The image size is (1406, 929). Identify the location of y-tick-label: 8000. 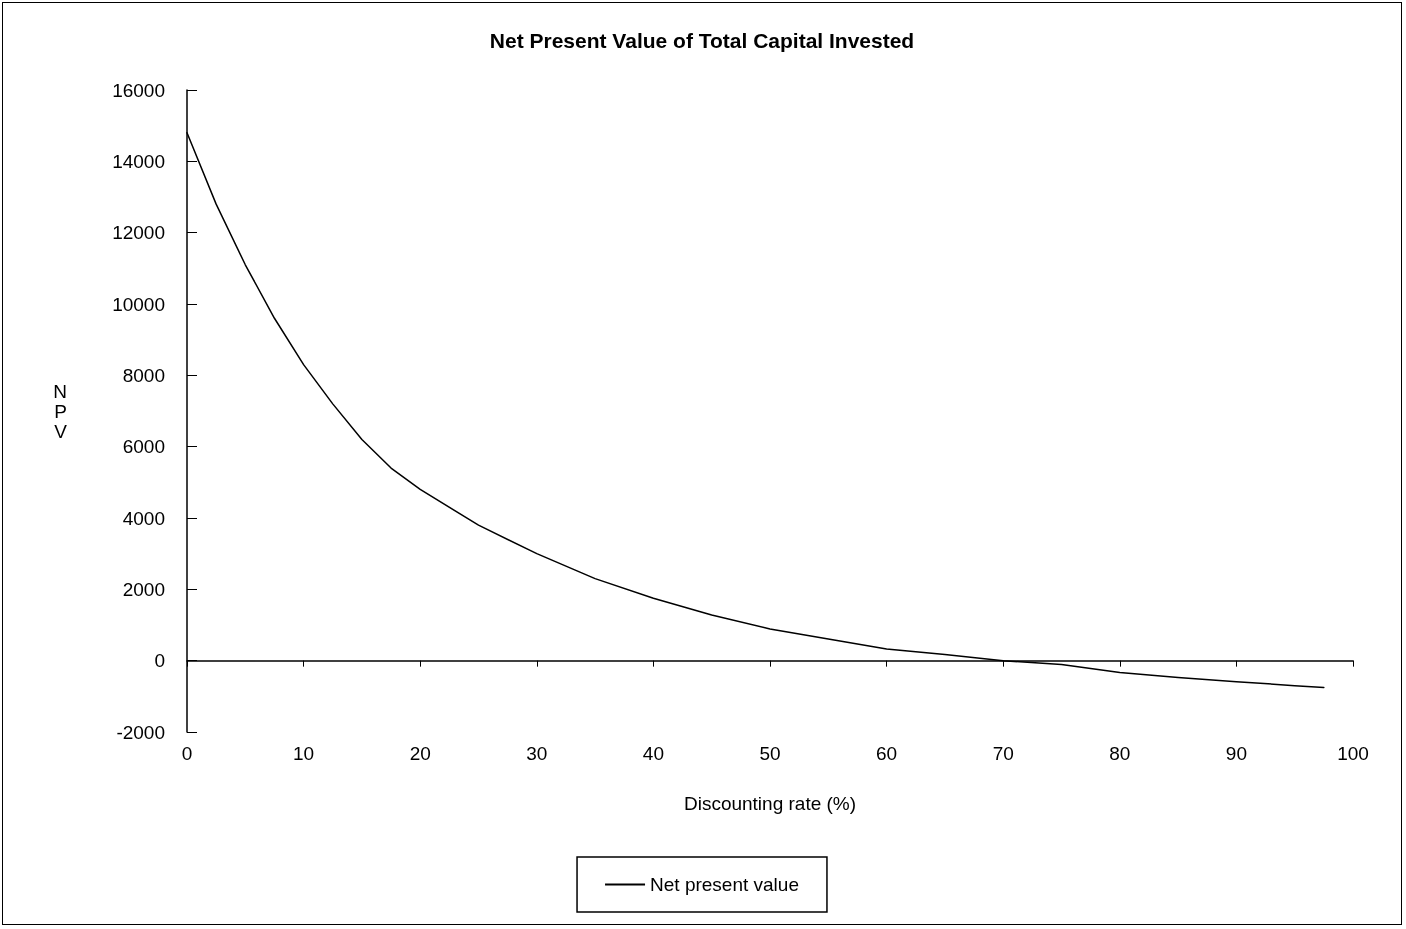
(143, 375).